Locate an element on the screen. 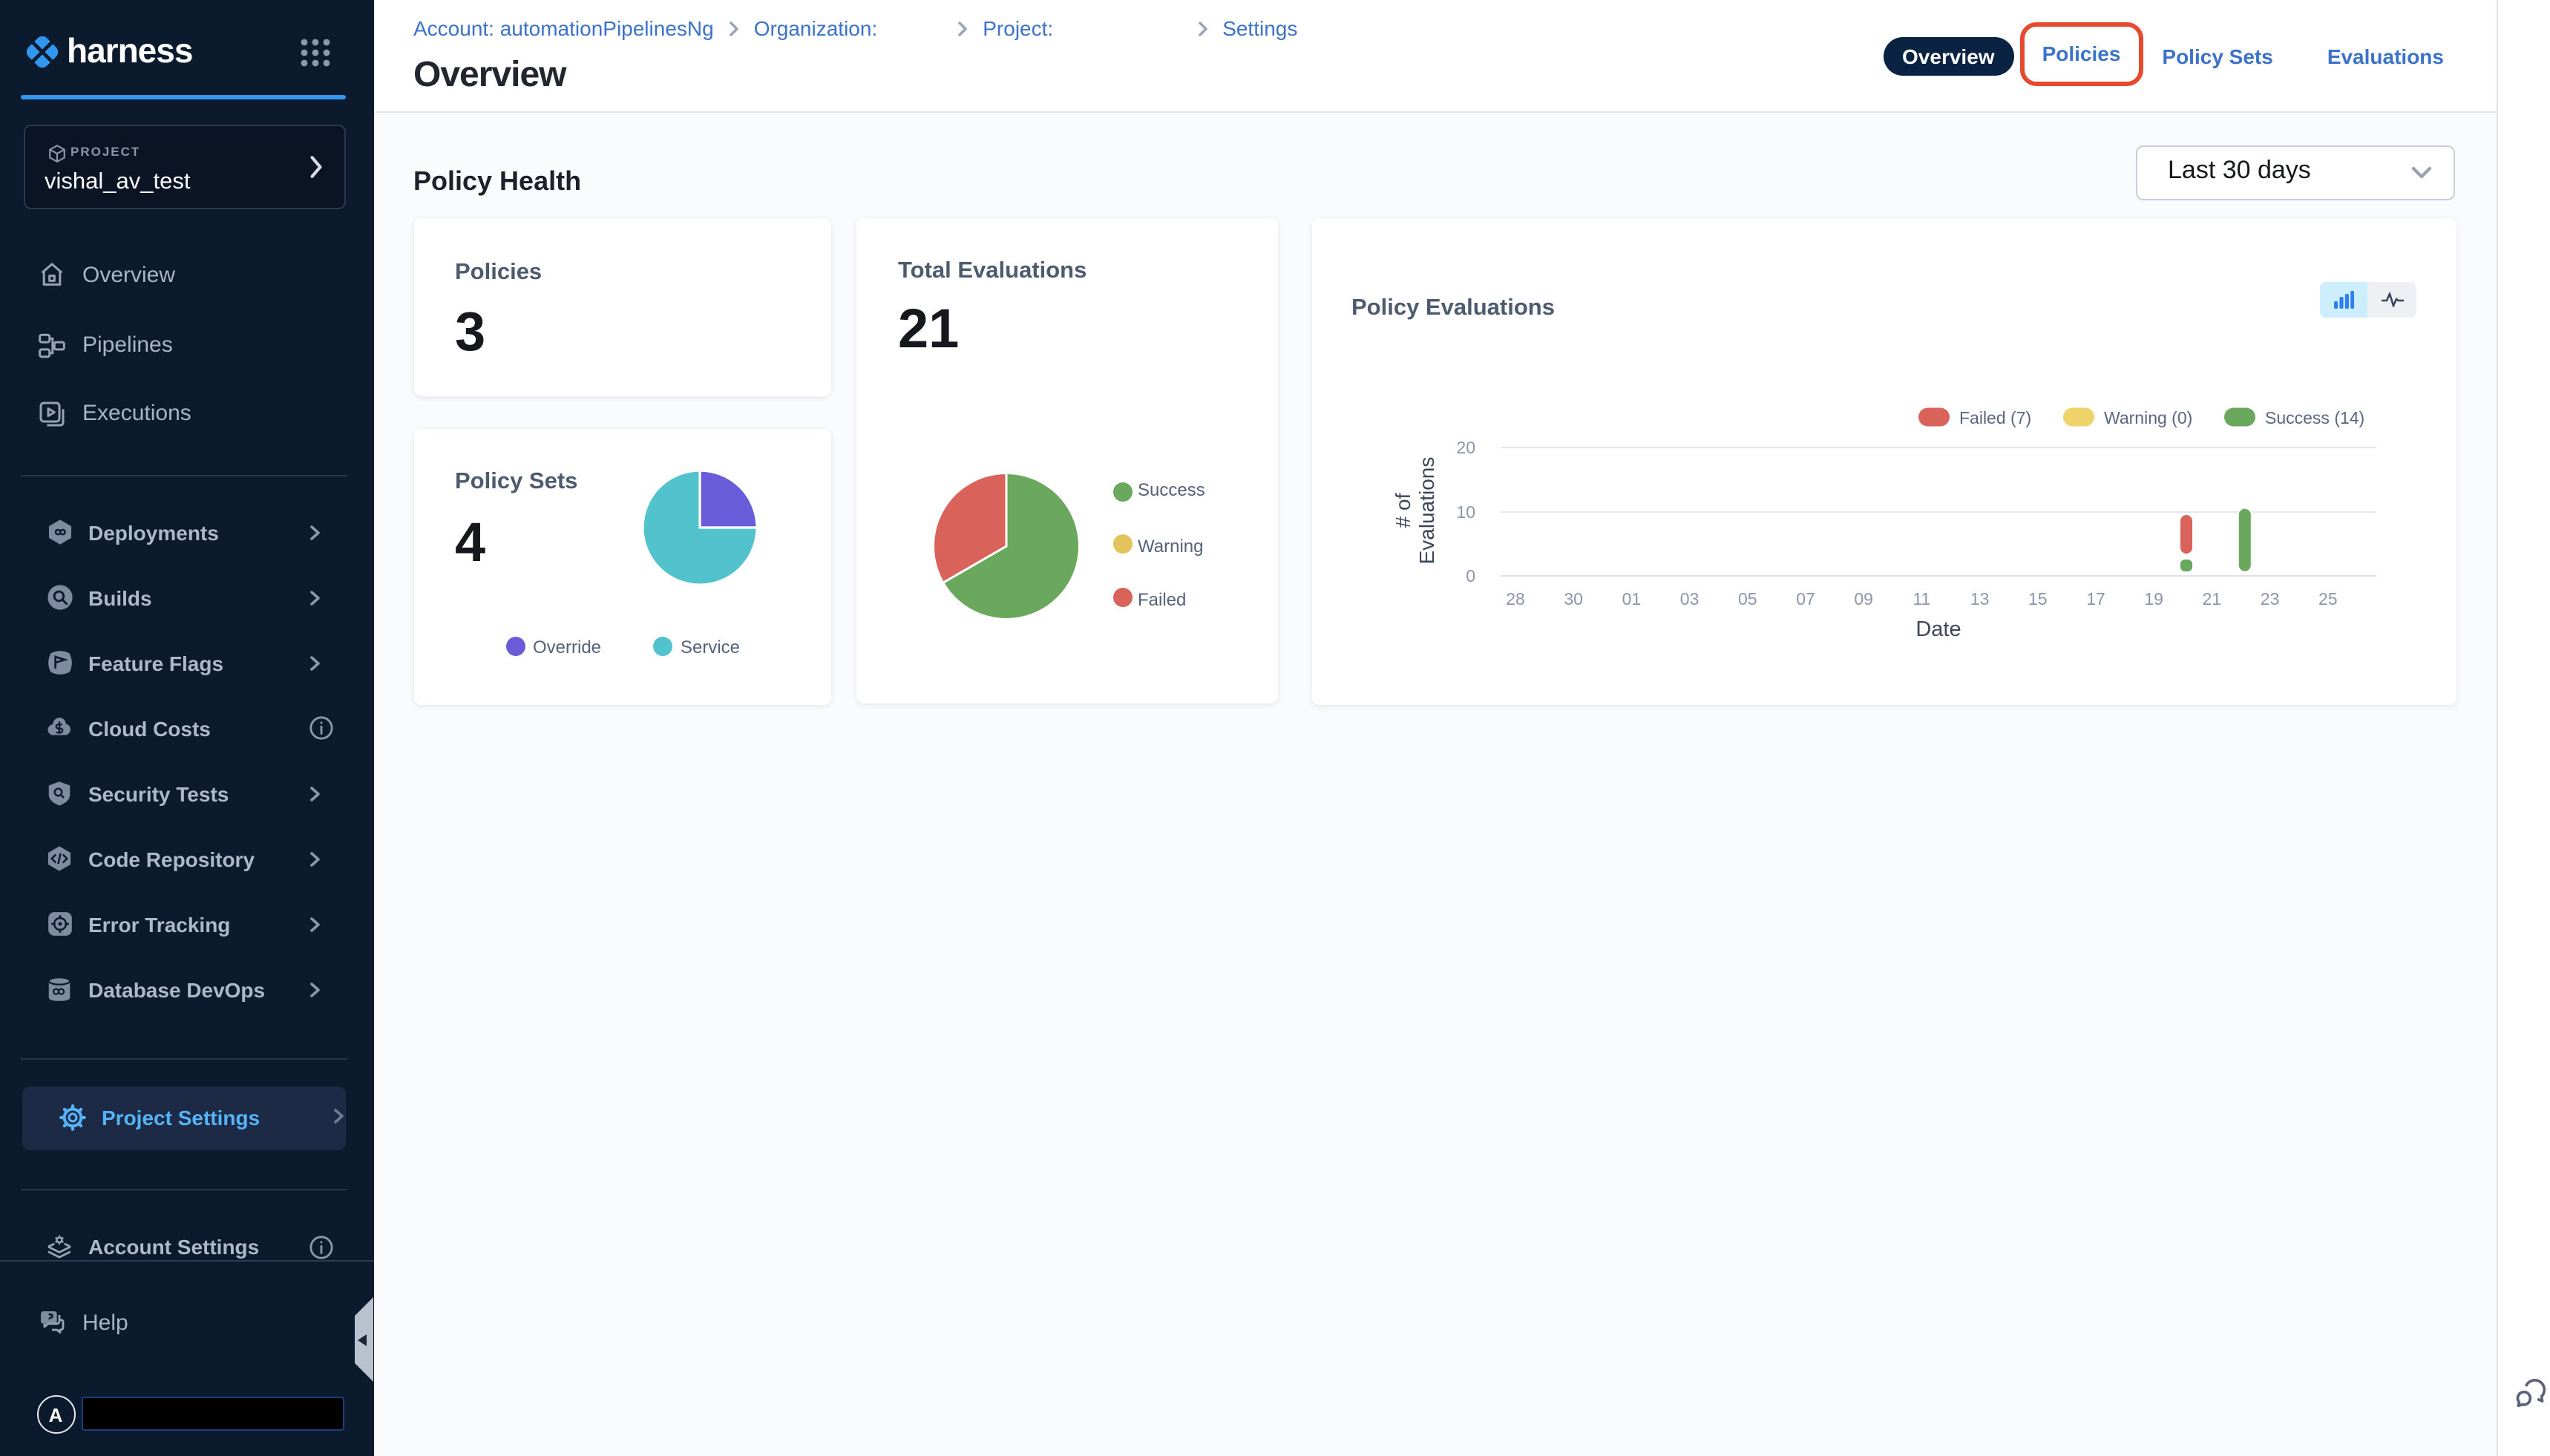 The width and height of the screenshot is (2550, 1456). svg-text: Date is located at coordinates (1938, 628).